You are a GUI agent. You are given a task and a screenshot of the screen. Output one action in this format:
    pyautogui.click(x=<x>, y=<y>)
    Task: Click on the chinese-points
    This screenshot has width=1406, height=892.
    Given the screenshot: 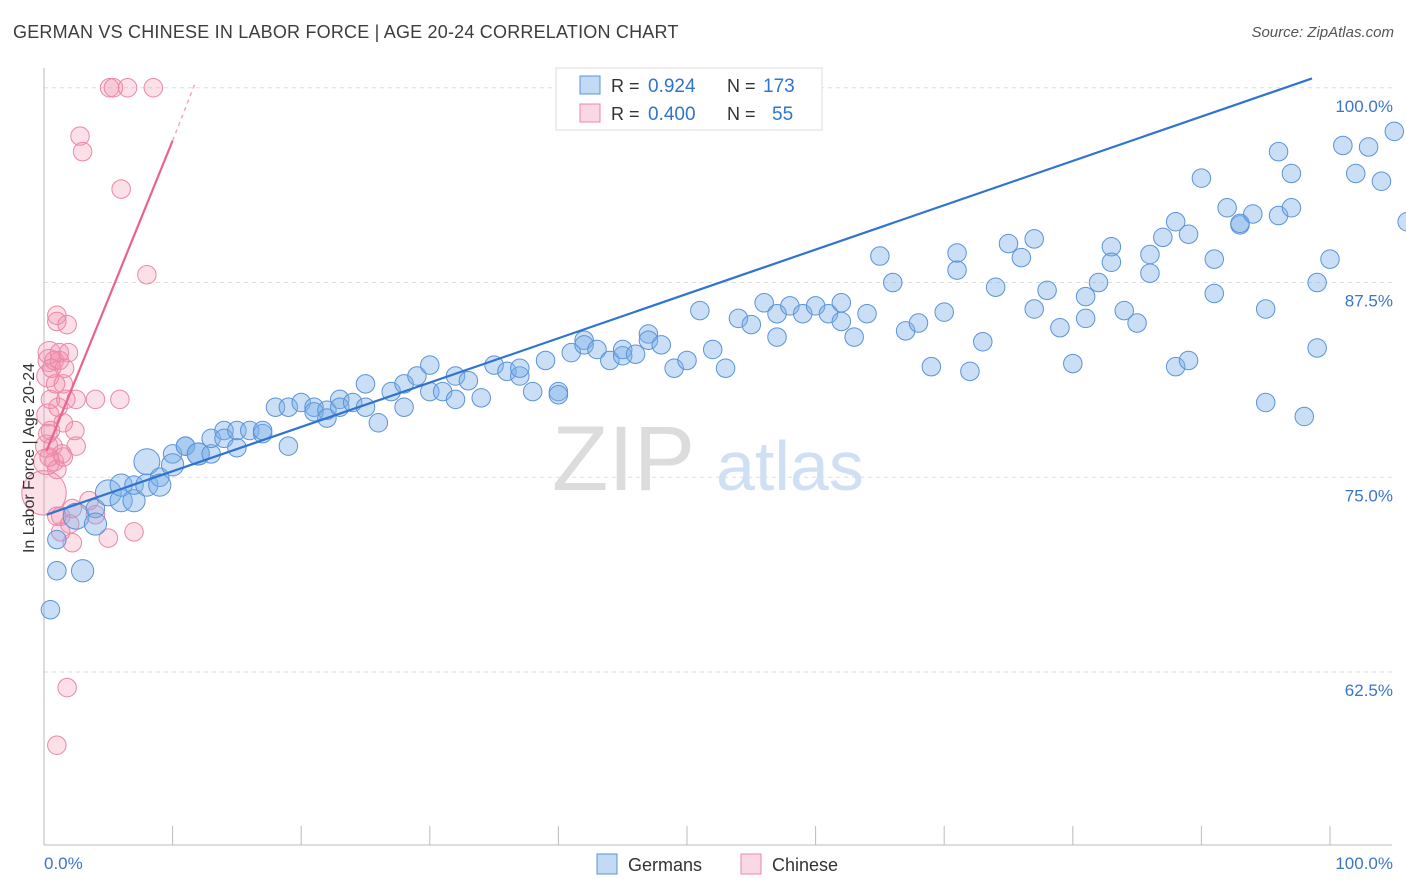 What is the action you would take?
    pyautogui.click(x=92, y=417)
    